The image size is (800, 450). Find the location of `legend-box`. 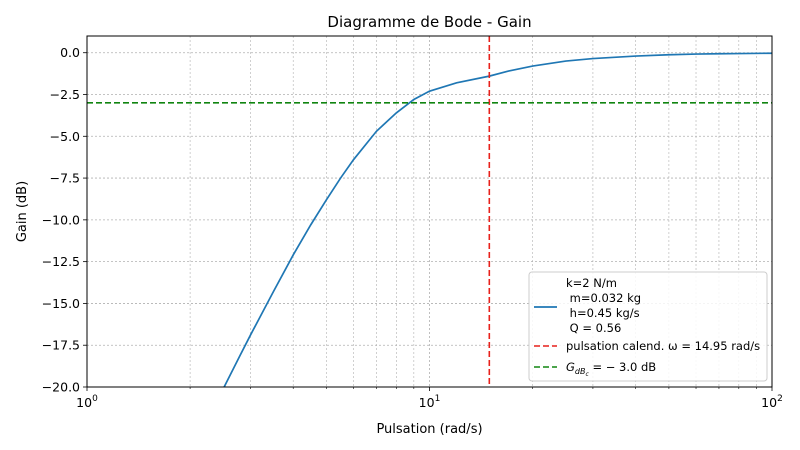

legend-box is located at coordinates (648, 326).